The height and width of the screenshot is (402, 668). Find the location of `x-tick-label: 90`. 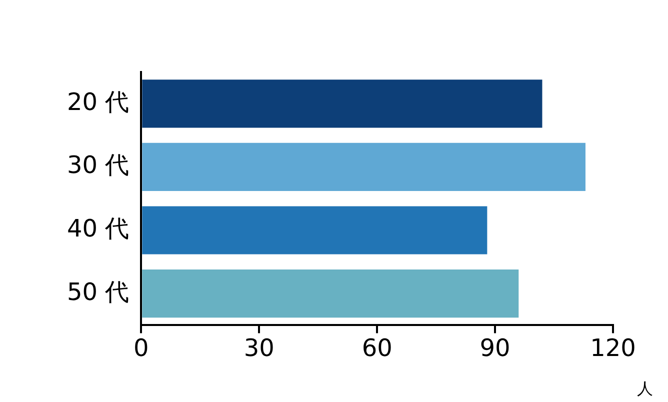

x-tick-label: 90 is located at coordinates (495, 348).